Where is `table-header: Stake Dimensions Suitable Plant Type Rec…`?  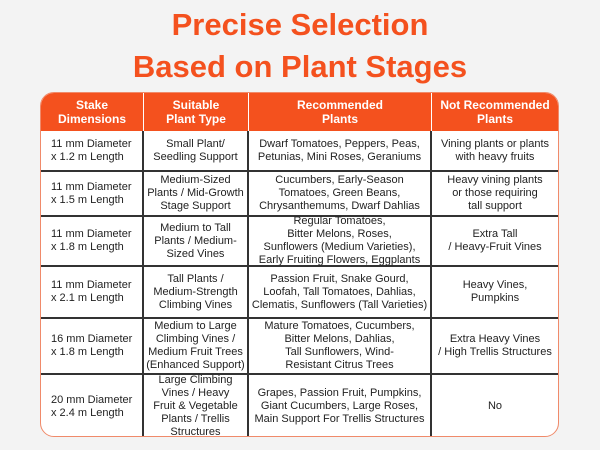 table-header: Stake Dimensions Suitable Plant Type Rec… is located at coordinates (299, 112).